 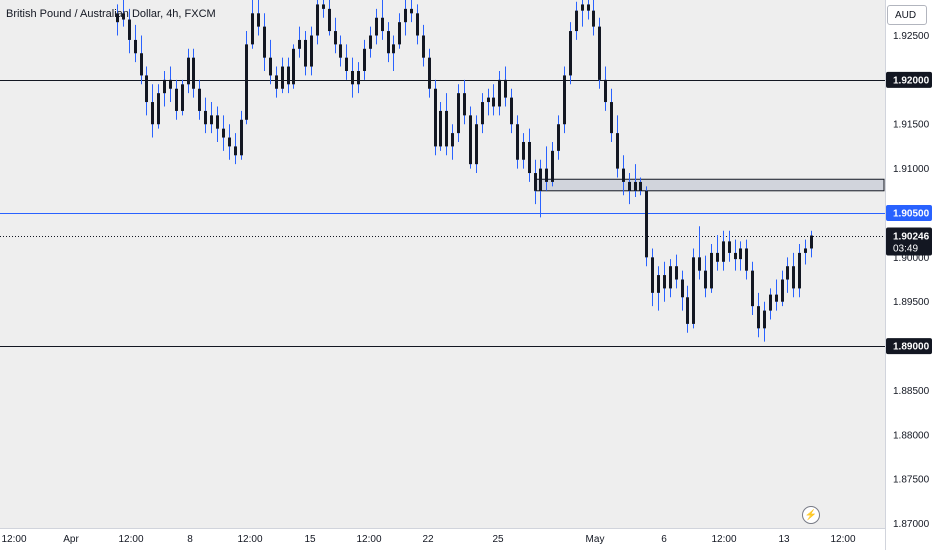 I want to click on time-tick-label: 6, so click(x=664, y=539).